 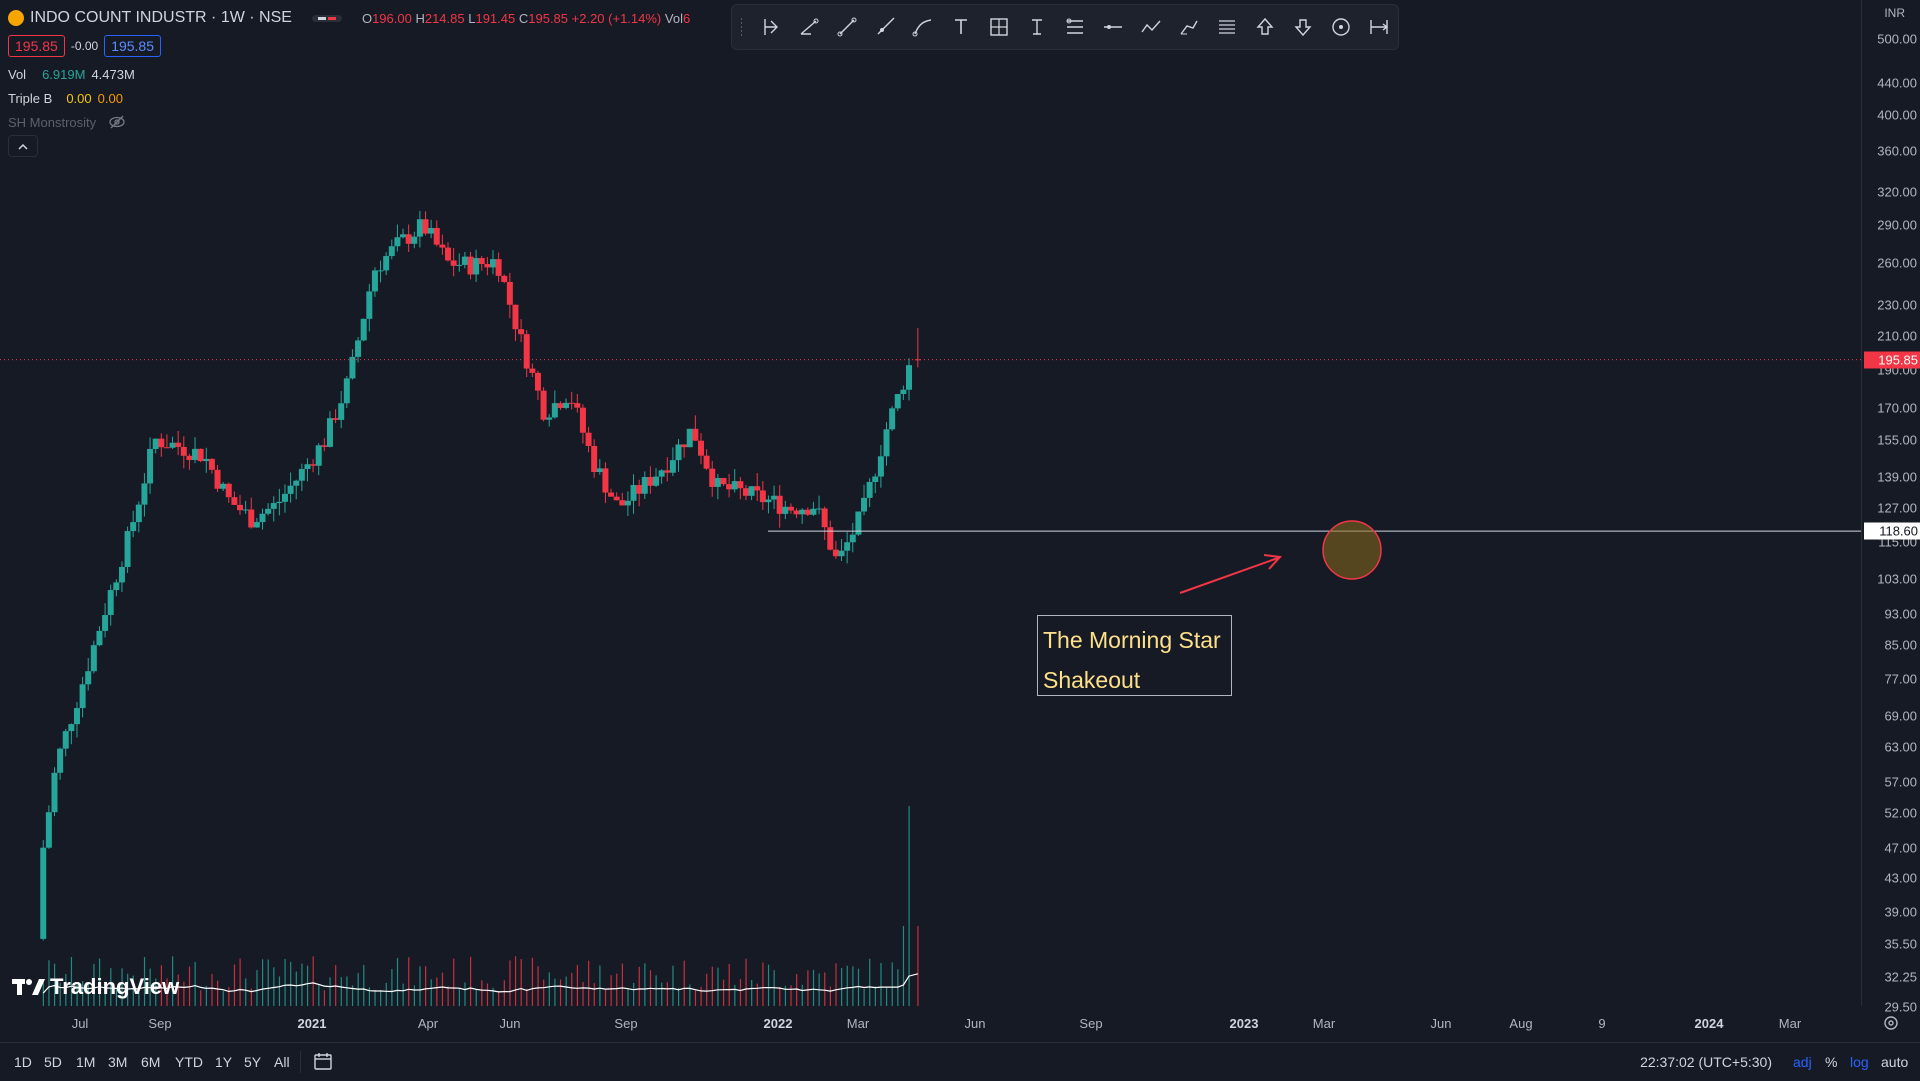 What do you see at coordinates (1900, 813) in the screenshot?
I see `price-tick: 52.00` at bounding box center [1900, 813].